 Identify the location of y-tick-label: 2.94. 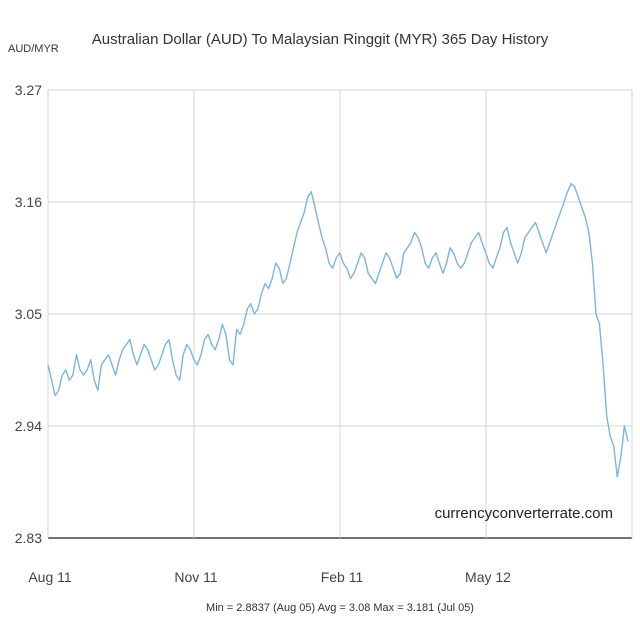
(28, 426).